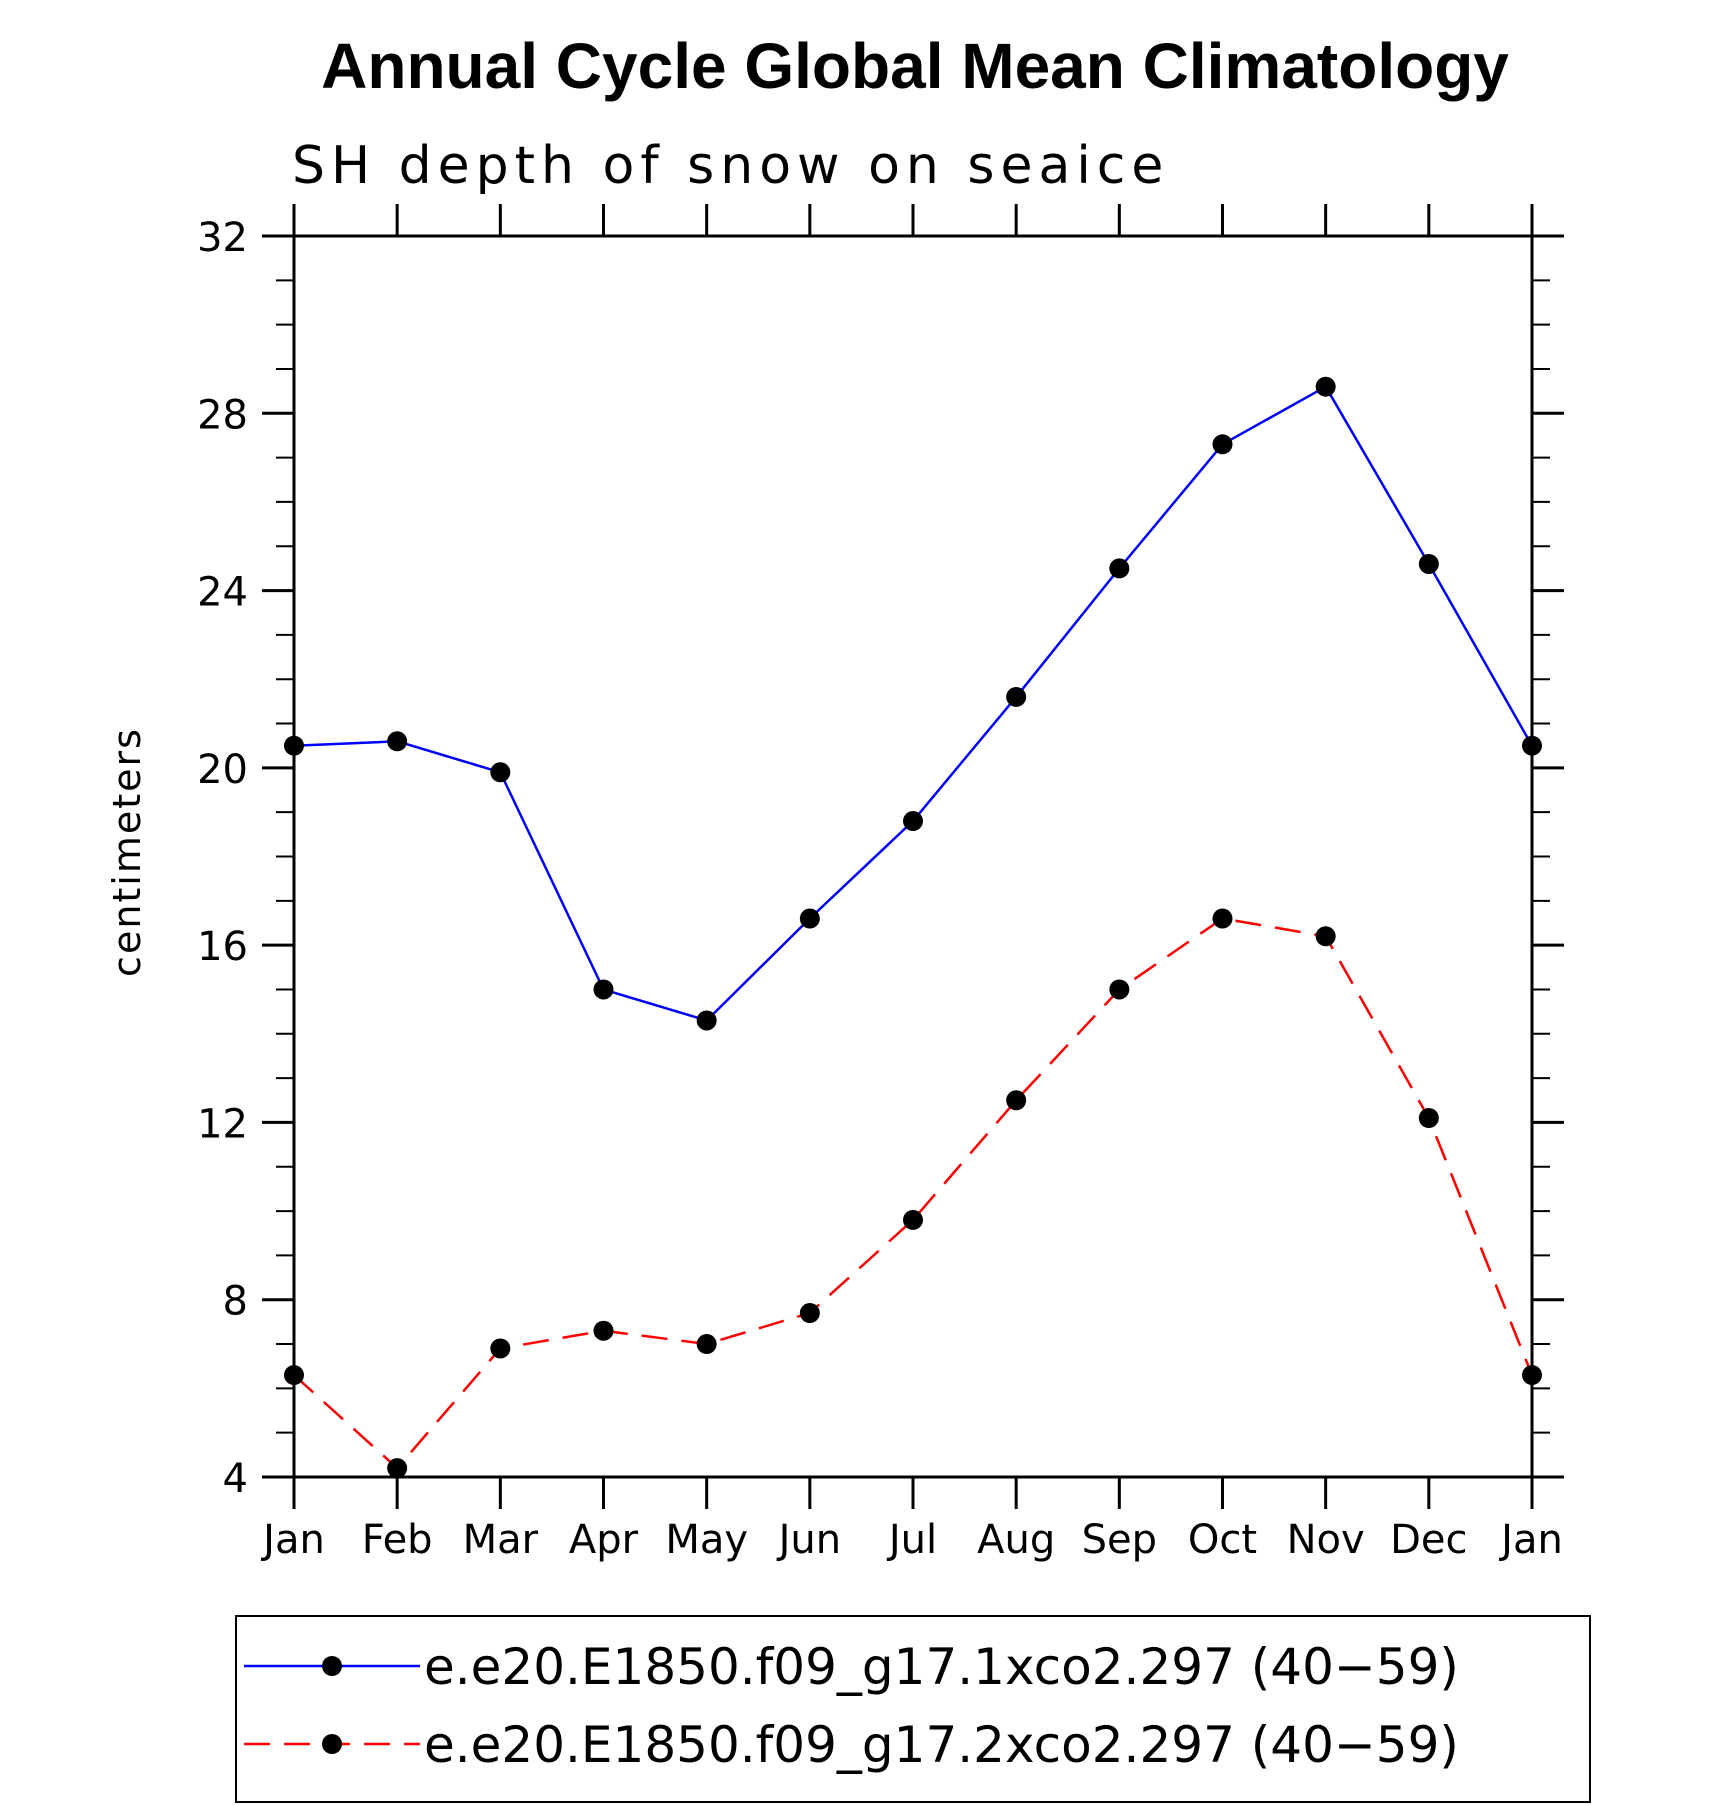 This screenshot has height=1805, width=1710. Describe the element at coordinates (1326, 1540) in the screenshot. I see `x-tick-label: Nov` at that location.